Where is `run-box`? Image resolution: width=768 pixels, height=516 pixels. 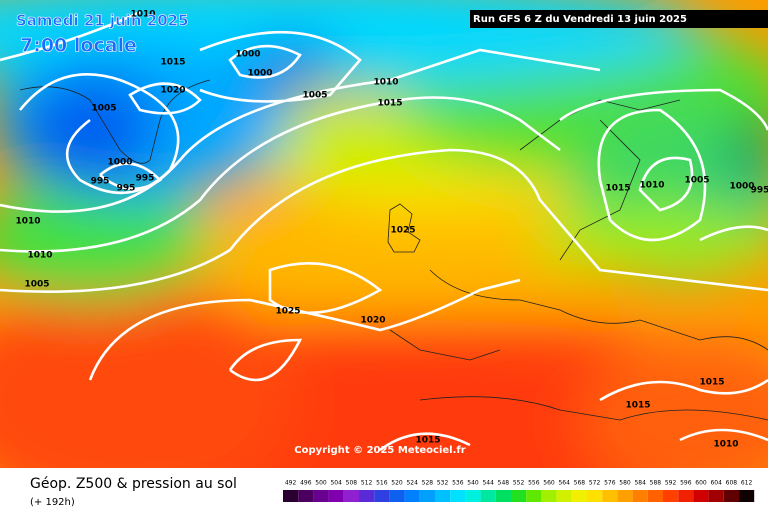 run-box is located at coordinates (619, 19).